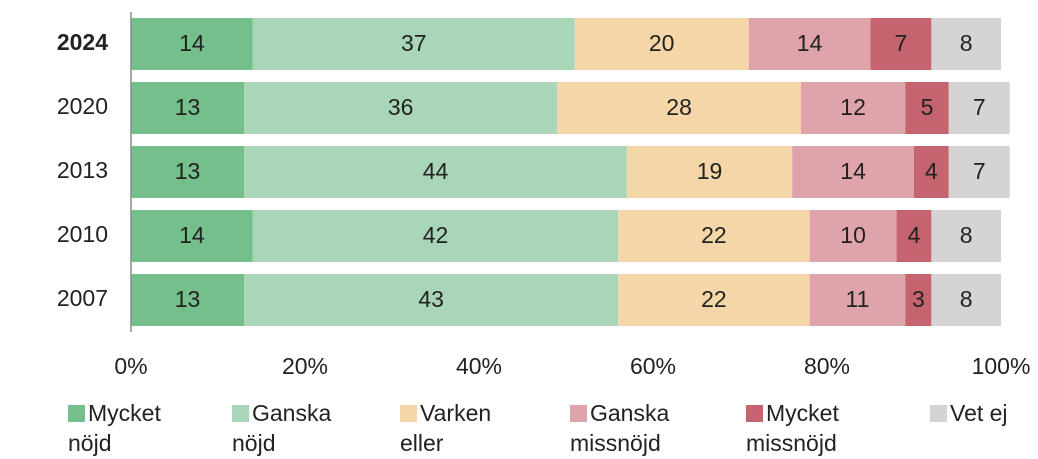 This screenshot has height=459, width=1038. Describe the element at coordinates (130, 366) in the screenshot. I see `x-tick-label: 0%` at that location.